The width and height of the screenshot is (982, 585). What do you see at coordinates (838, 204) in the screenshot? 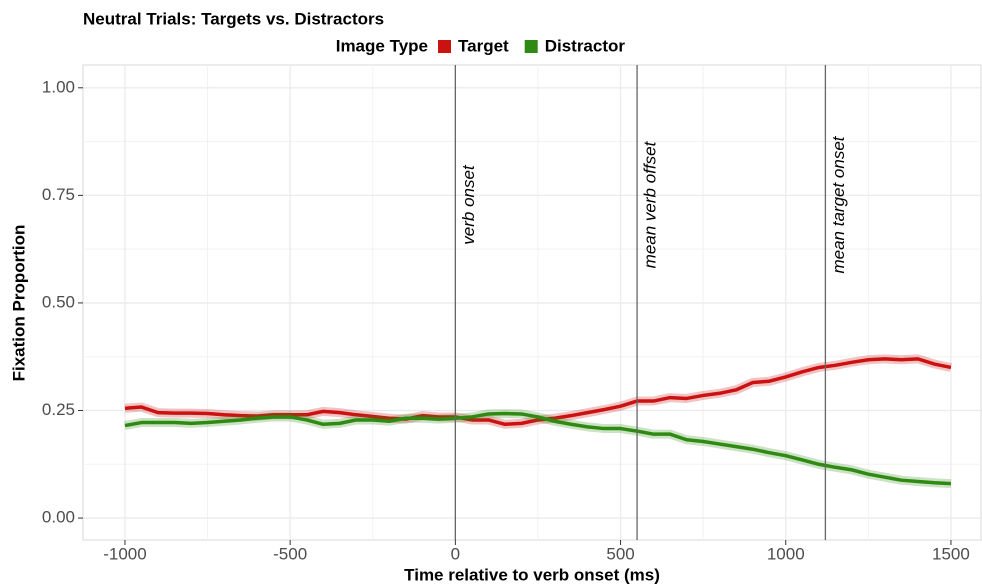
I see `reference-label: mean target onset` at bounding box center [838, 204].